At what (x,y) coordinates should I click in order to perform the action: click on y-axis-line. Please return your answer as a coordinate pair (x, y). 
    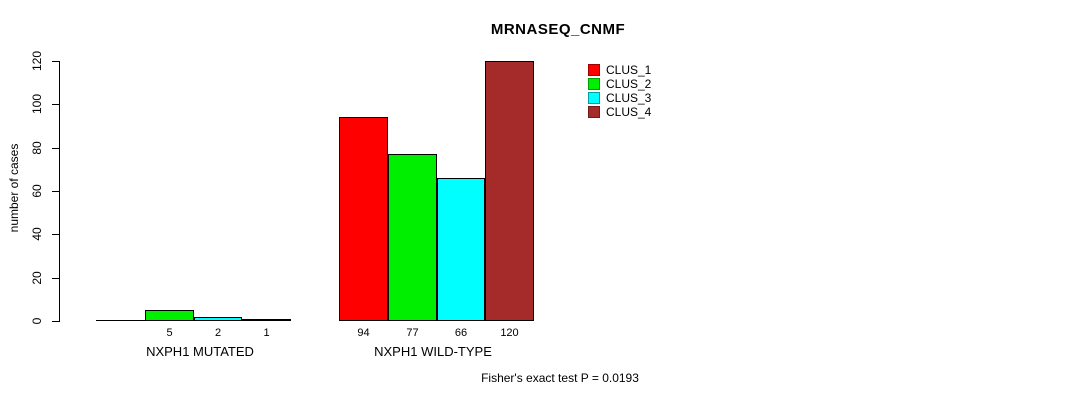
    Looking at the image, I should click on (59, 191).